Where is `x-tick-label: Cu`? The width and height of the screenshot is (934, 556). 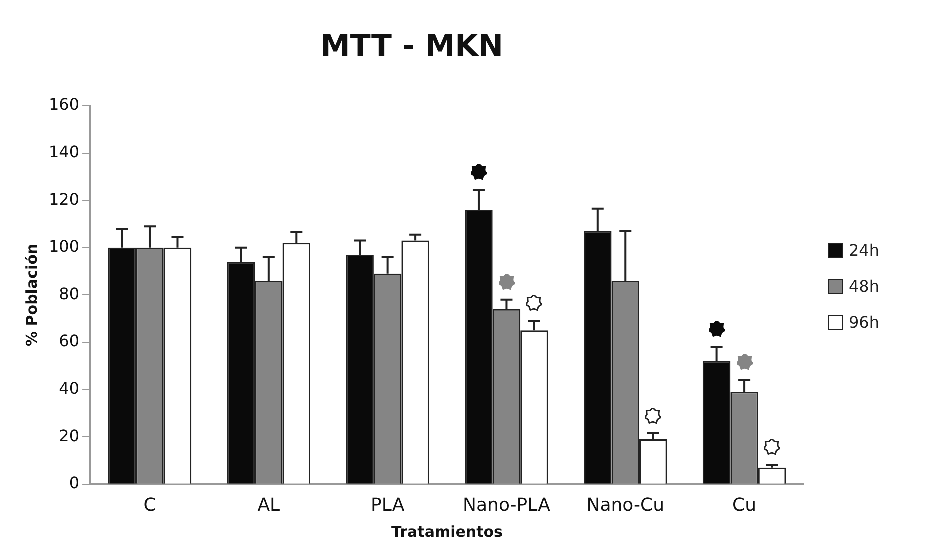
x-tick-label: Cu is located at coordinates (744, 505).